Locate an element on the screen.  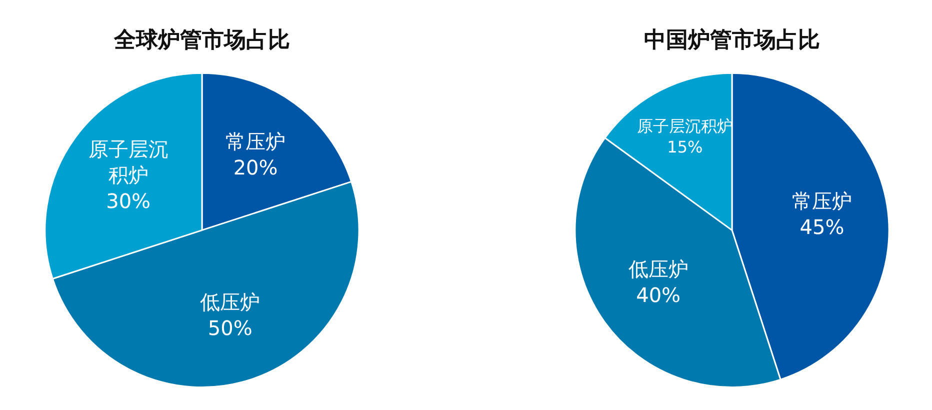
data-label: 30% is located at coordinates (128, 200).